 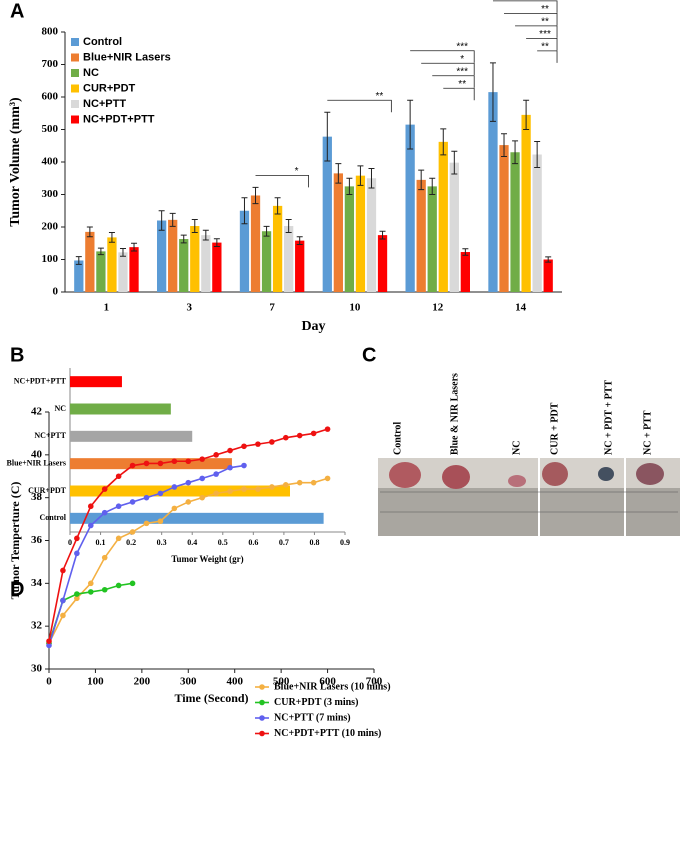 I want to click on y-axis-title: Tumor Temperture (C), so click(x=15, y=541).